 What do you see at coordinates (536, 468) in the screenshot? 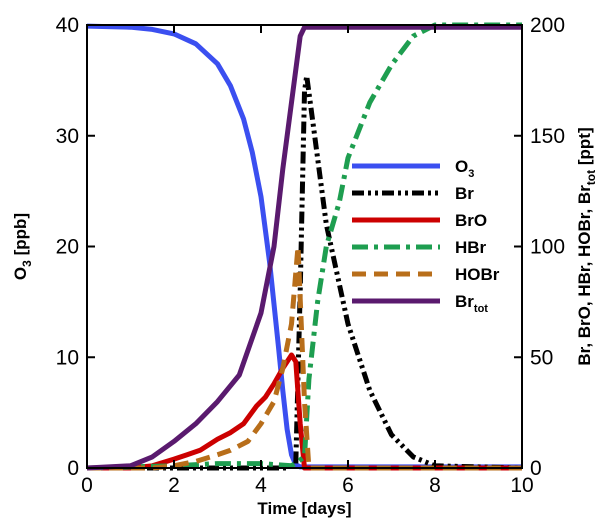
I see `y-right-tick-label: 0` at bounding box center [536, 468].